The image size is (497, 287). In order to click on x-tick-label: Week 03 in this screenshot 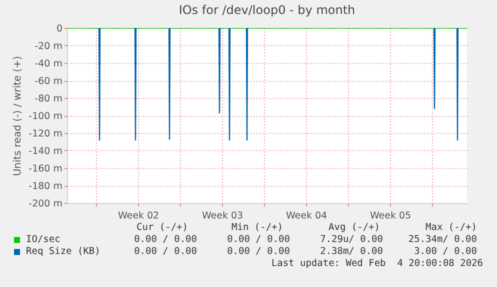, I will do `click(223, 216)`.